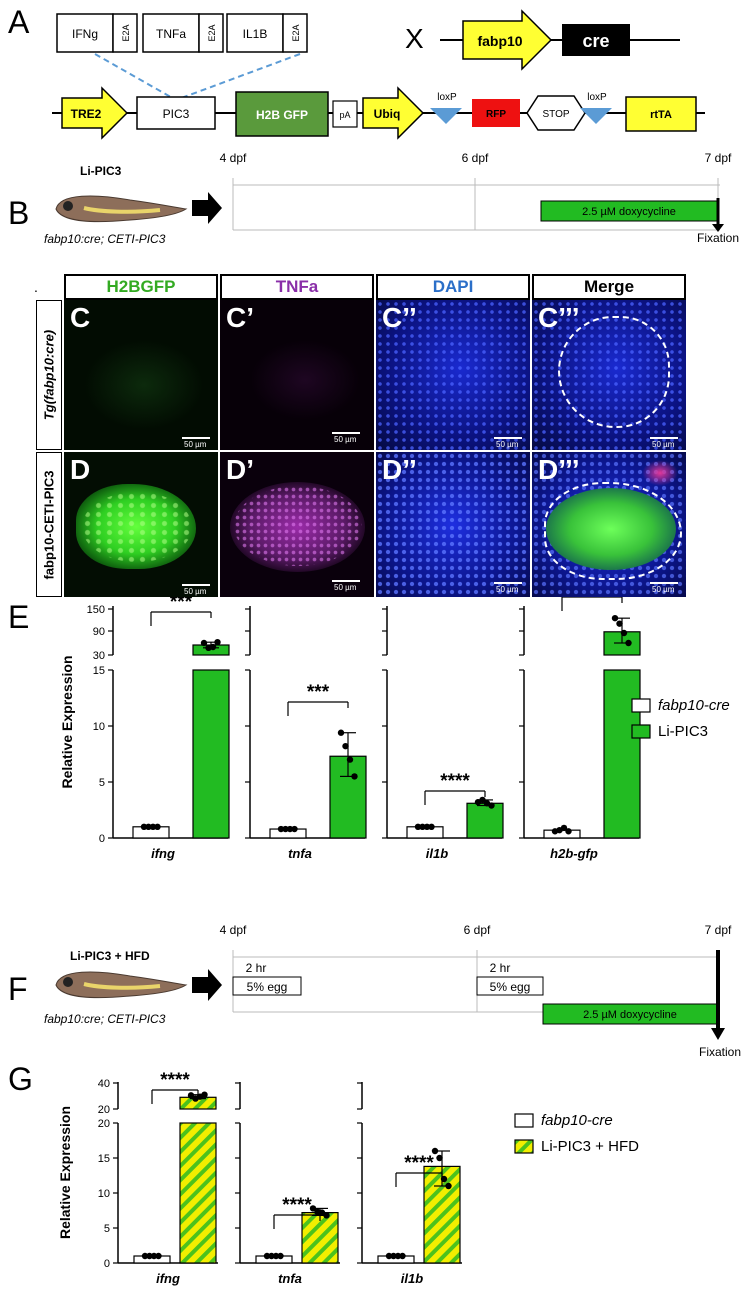  I want to click on scalebar-d2, so click(508, 583).